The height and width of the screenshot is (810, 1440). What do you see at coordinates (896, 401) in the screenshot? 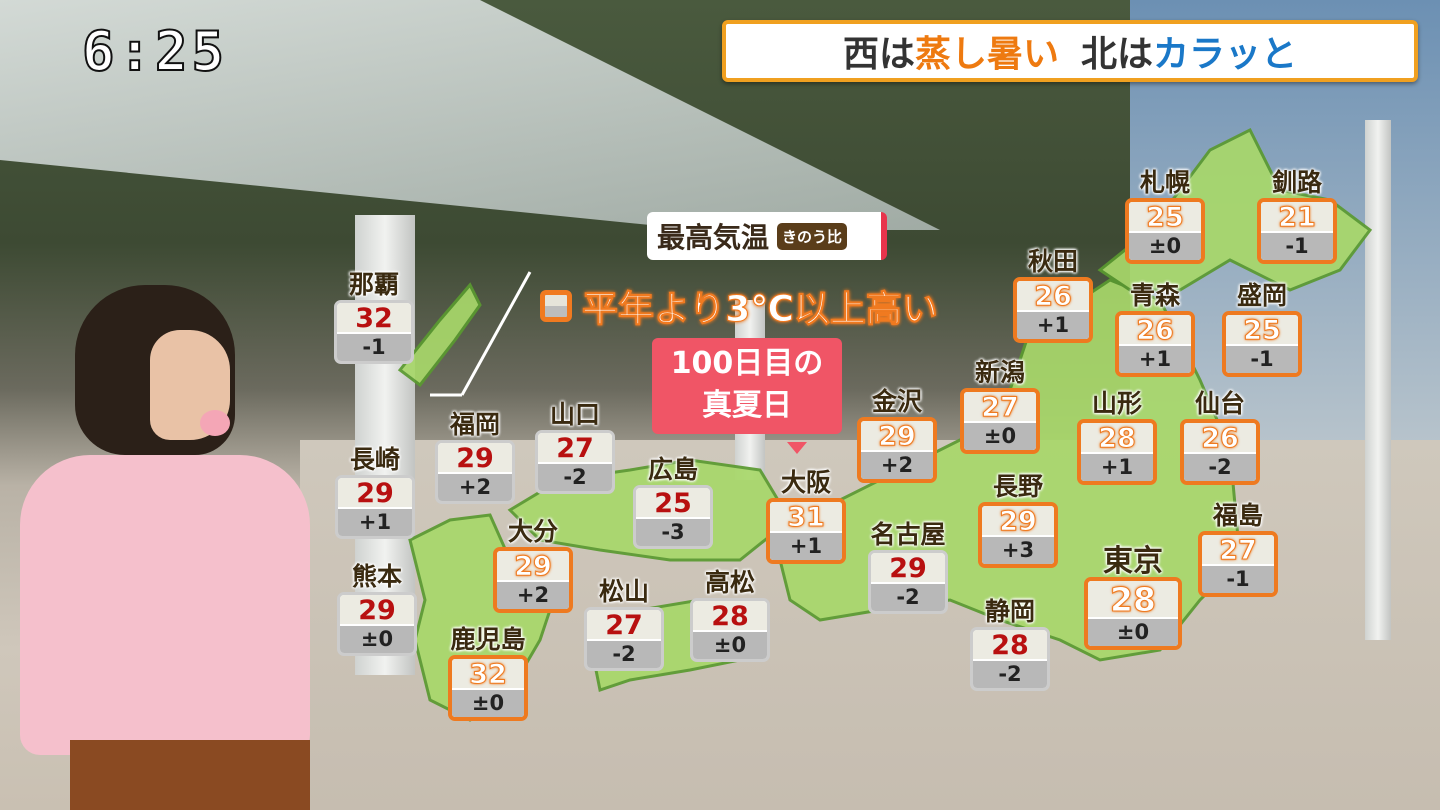
I see `city-name: 金沢` at bounding box center [896, 401].